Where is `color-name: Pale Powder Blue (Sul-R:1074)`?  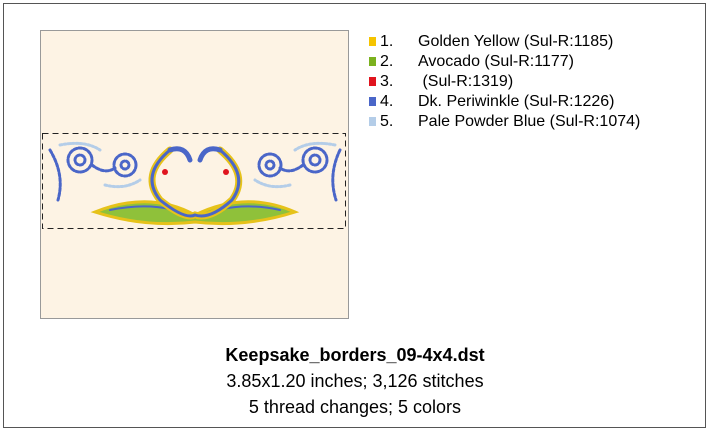
color-name: Pale Powder Blue (Sul-R:1074) is located at coordinates (529, 121).